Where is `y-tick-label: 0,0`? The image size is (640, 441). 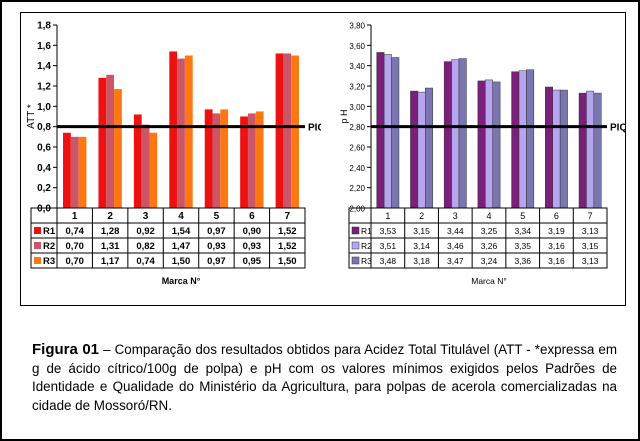
y-tick-label: 0,0 is located at coordinates (44, 209).